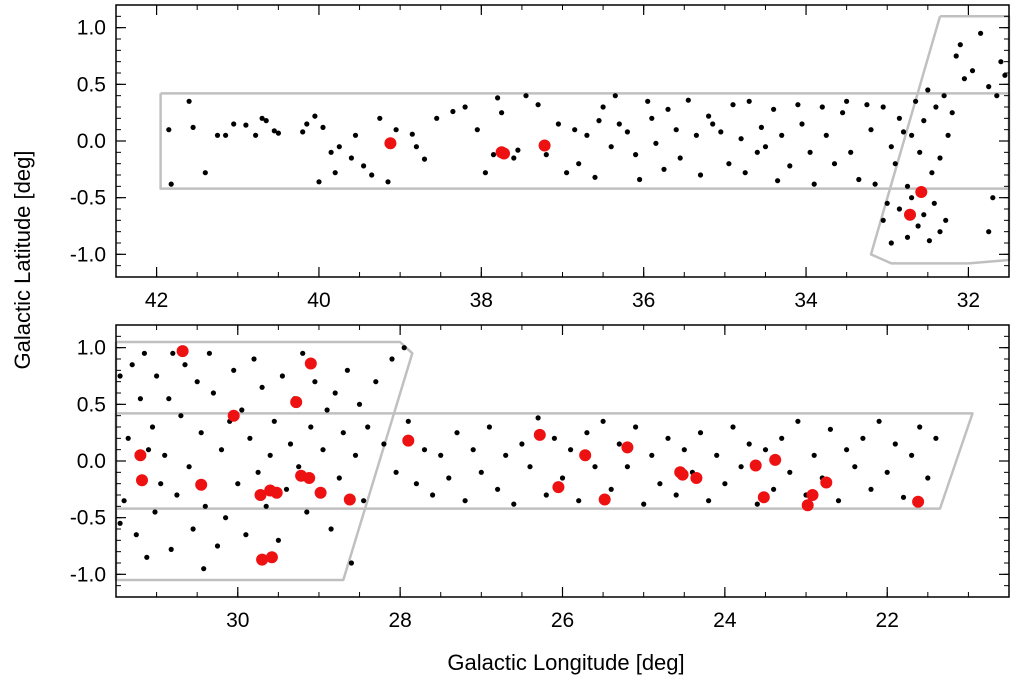 The image size is (1013, 685). Describe the element at coordinates (562, 620) in the screenshot. I see `x-tick-label: 26` at that location.